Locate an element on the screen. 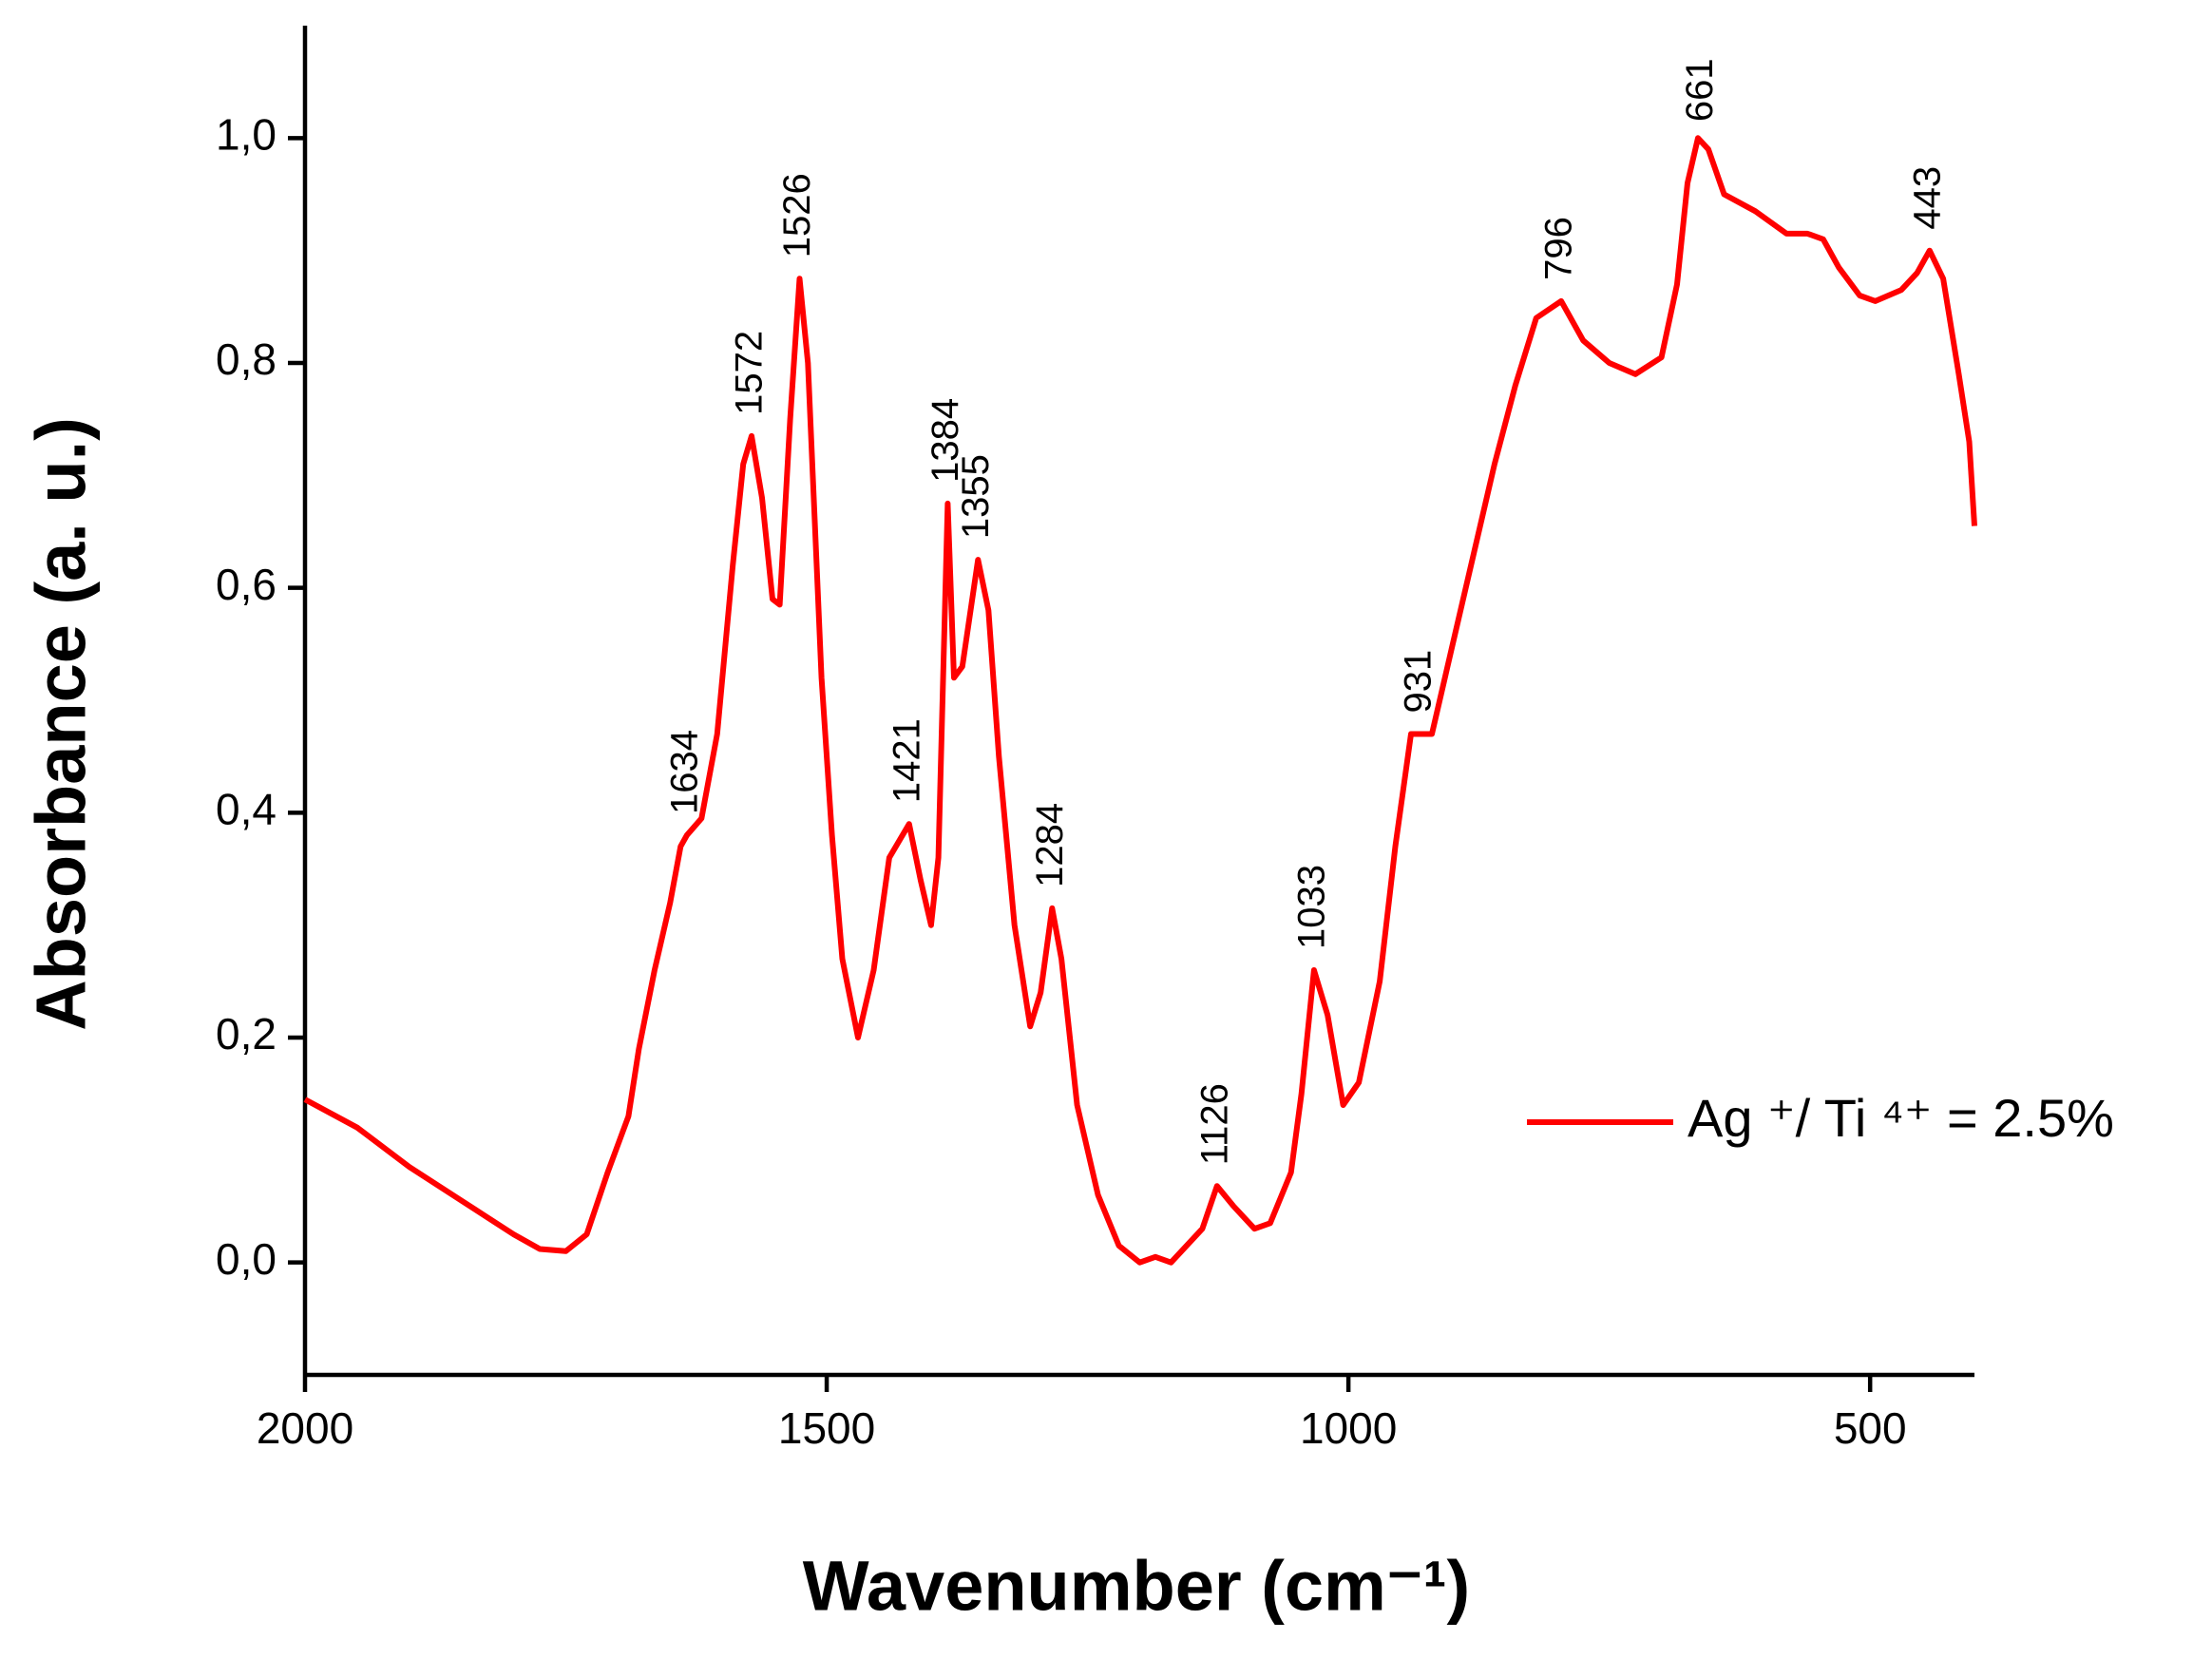 The width and height of the screenshot is (2212, 1659). peak-label: 1634 is located at coordinates (684, 772).